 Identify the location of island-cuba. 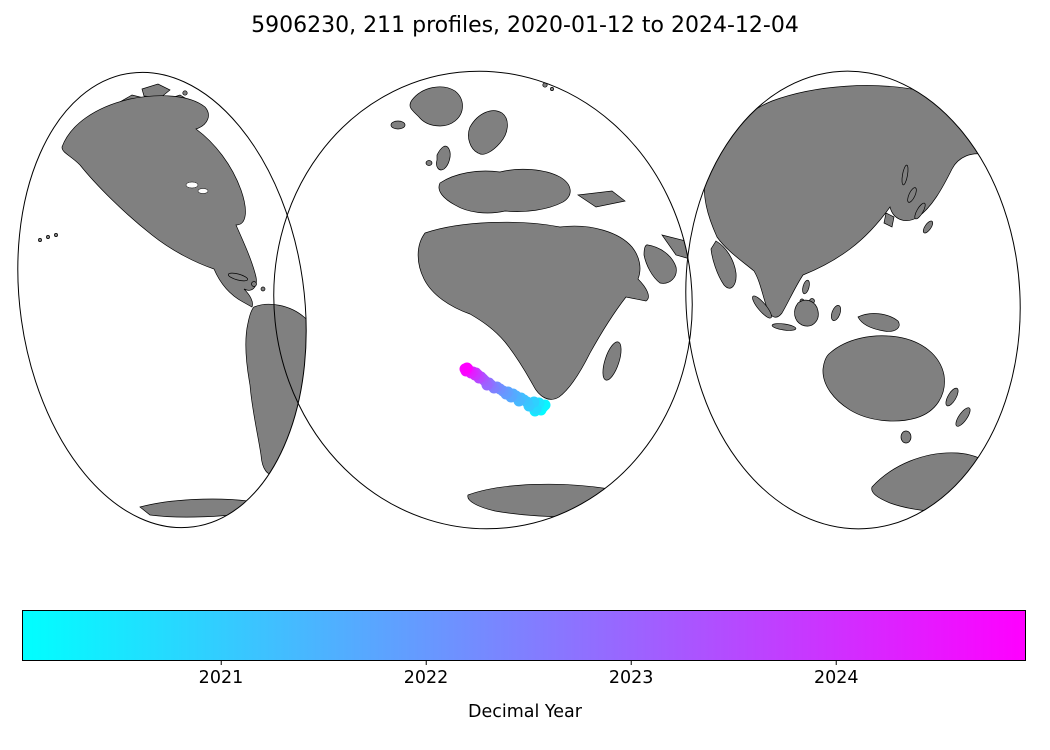
(238, 277).